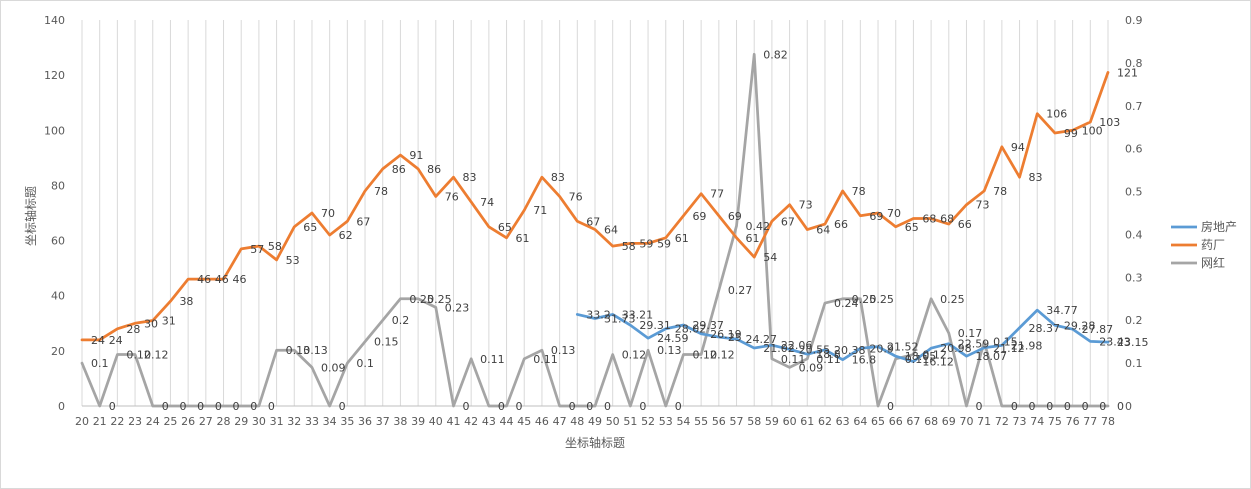  Describe the element at coordinates (949, 421) in the screenshot. I see `x-tick-label: 69` at that location.